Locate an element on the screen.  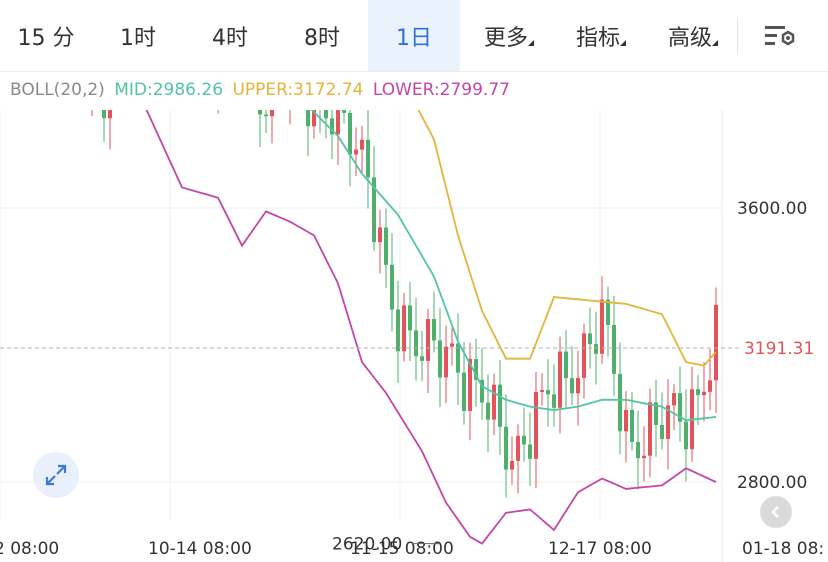
tab-advanced-label: 高级 is located at coordinates (689, 38).